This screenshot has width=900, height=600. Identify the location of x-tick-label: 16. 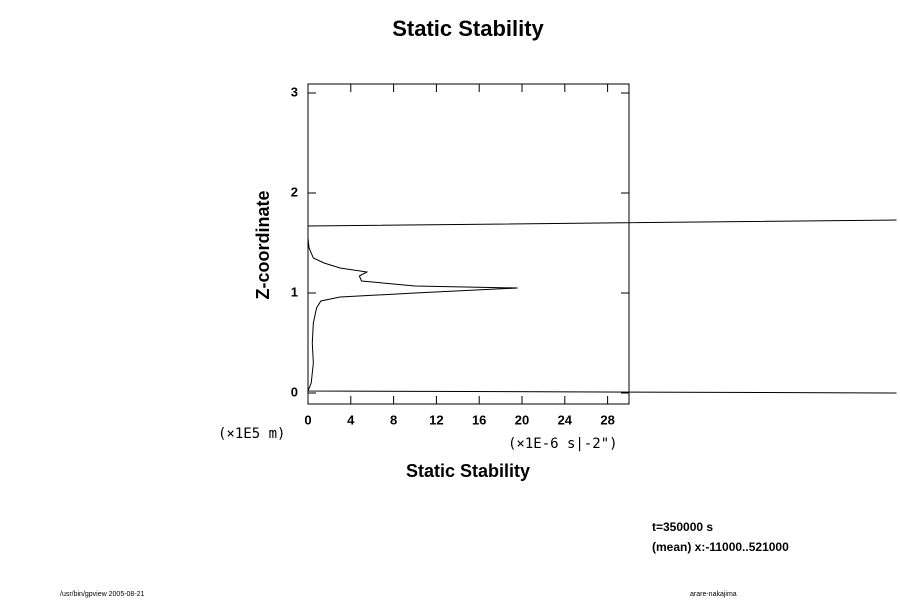
(479, 419).